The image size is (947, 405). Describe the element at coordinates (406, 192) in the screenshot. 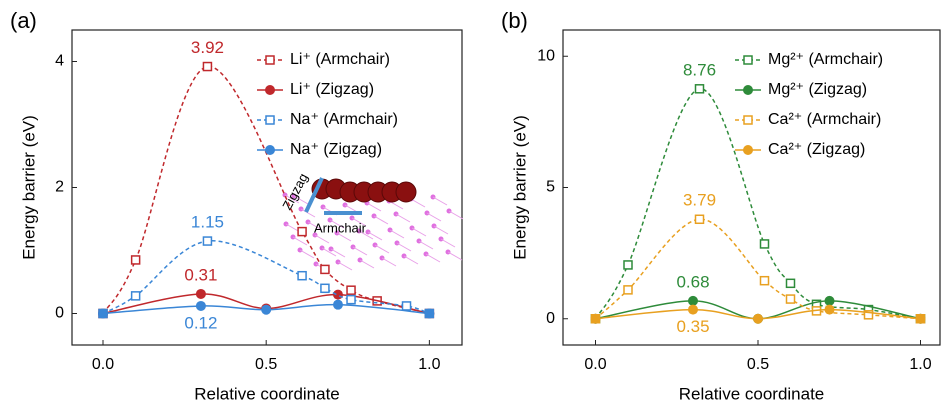

I see `inset-ion` at that location.